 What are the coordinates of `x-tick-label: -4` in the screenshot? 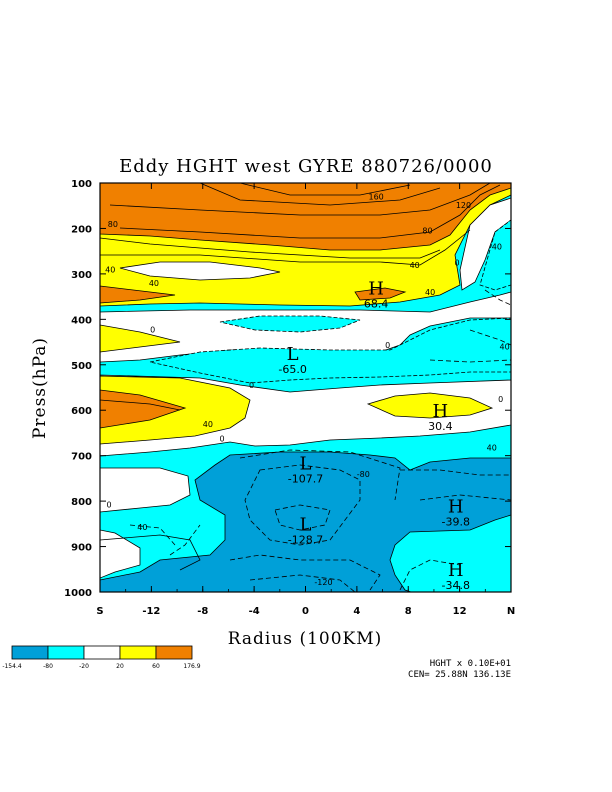 It's located at (254, 611).